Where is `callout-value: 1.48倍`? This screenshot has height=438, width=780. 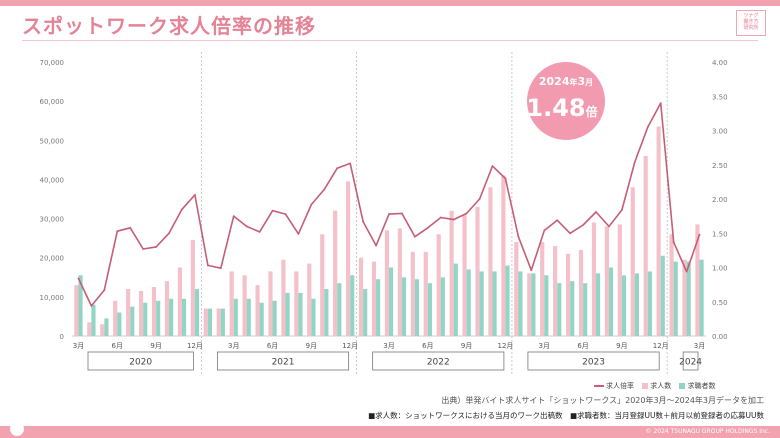
callout-value: 1.48倍 is located at coordinates (561, 108).